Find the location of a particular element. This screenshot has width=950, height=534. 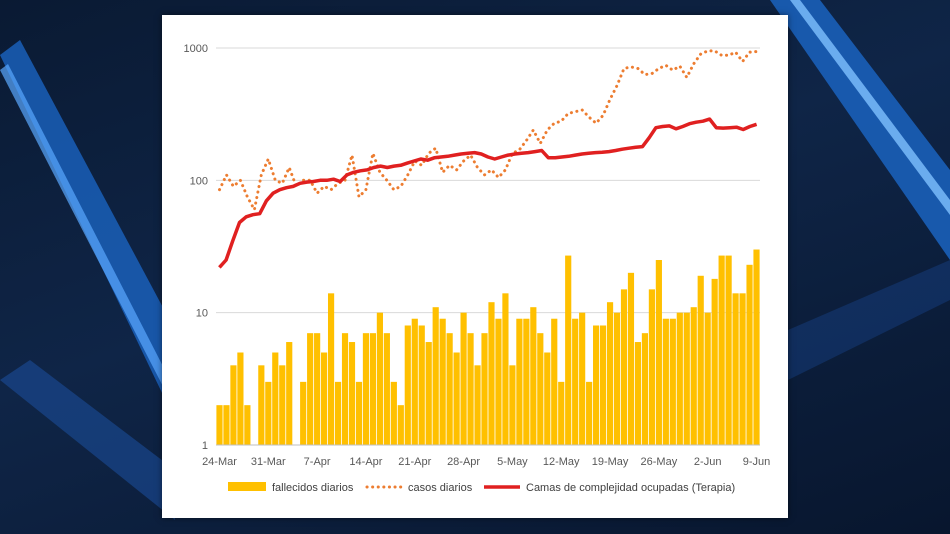

y-tick-label: 1 is located at coordinates (205, 446).